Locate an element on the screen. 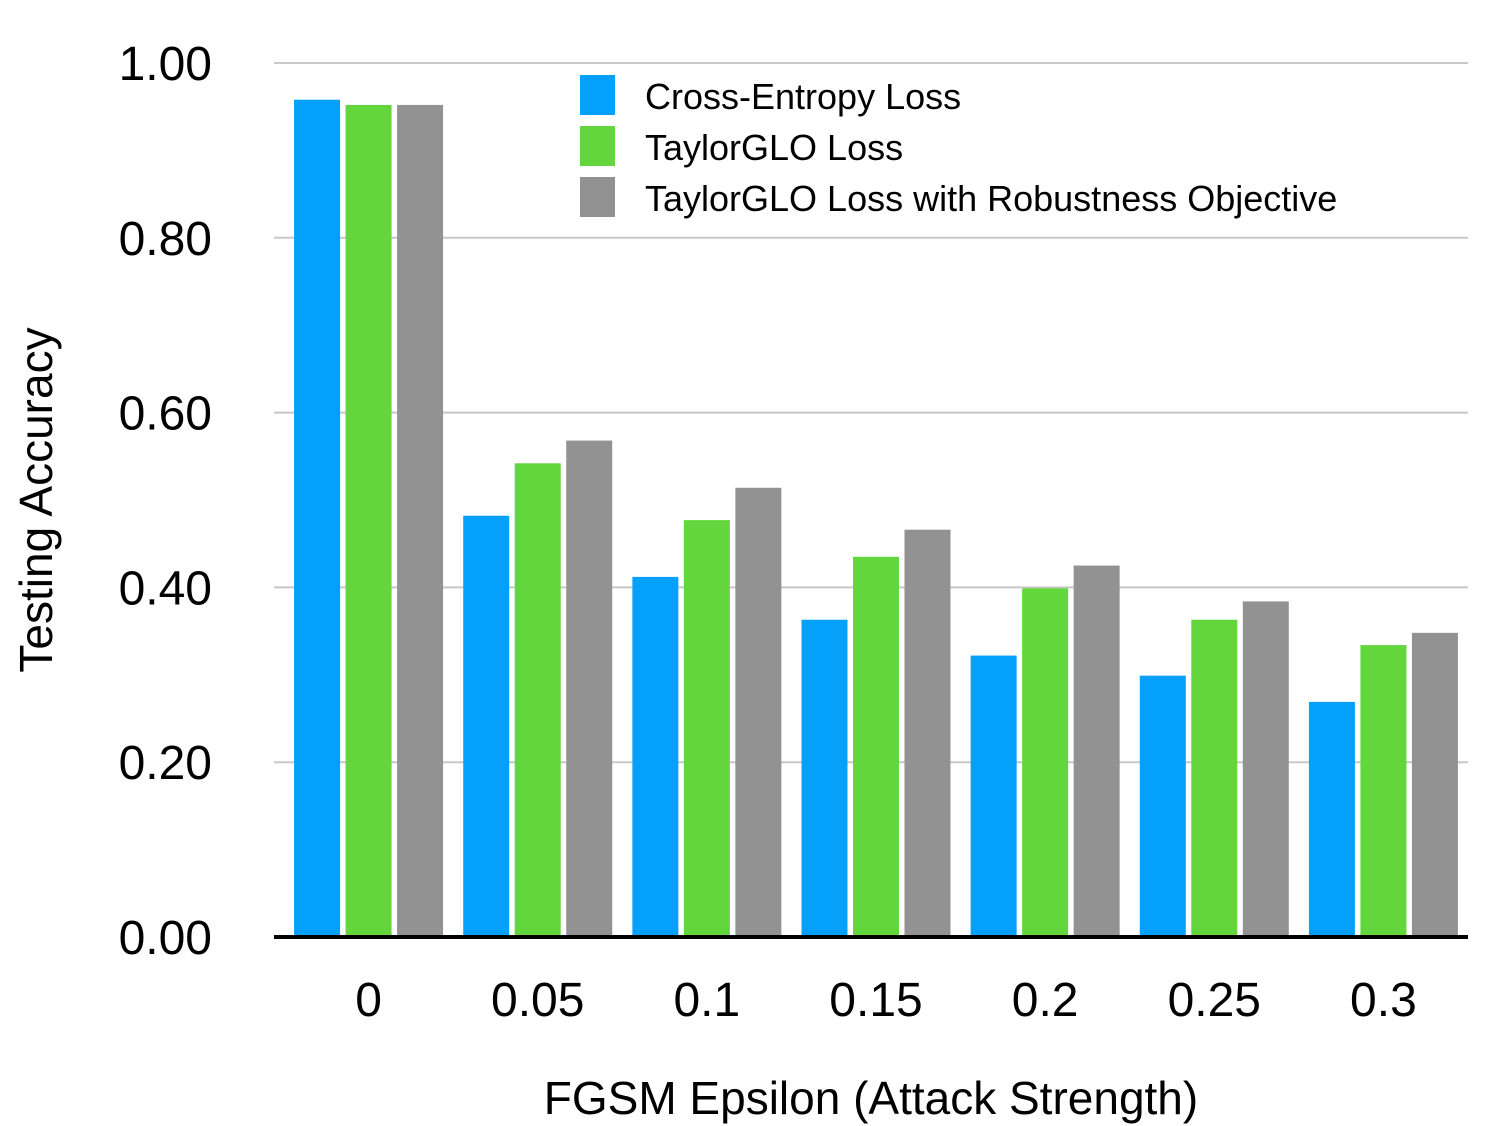 The height and width of the screenshot is (1126, 1493). x-tick-label: 0.2 is located at coordinates (1045, 1000).